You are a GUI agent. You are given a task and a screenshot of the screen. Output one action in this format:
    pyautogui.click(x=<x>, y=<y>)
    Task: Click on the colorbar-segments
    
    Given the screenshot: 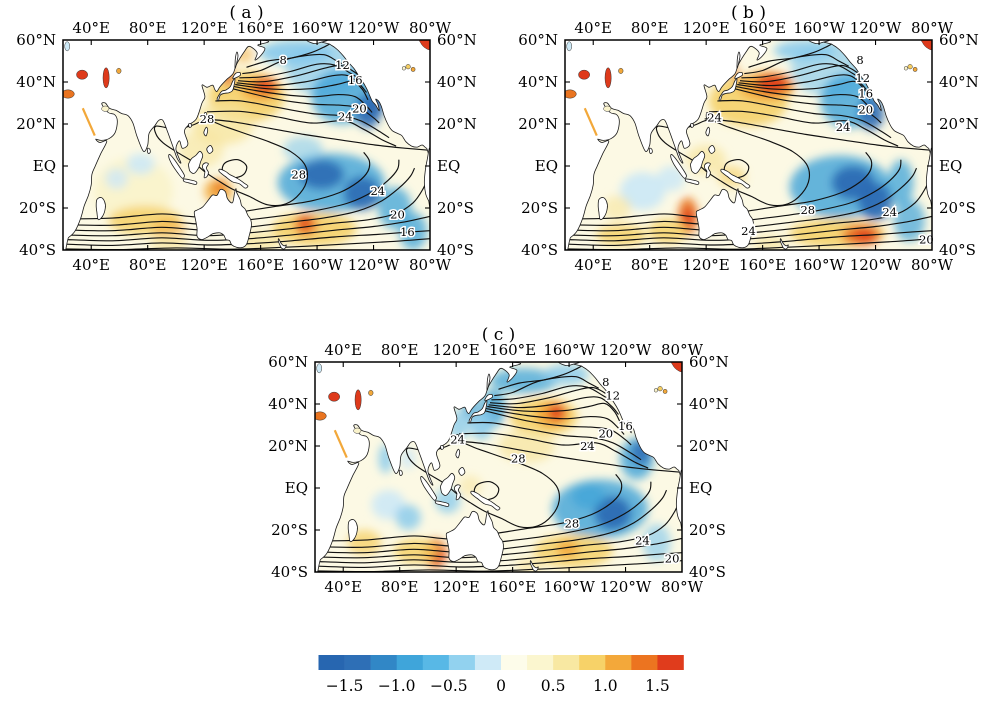 What is the action you would take?
    pyautogui.click(x=501, y=662)
    